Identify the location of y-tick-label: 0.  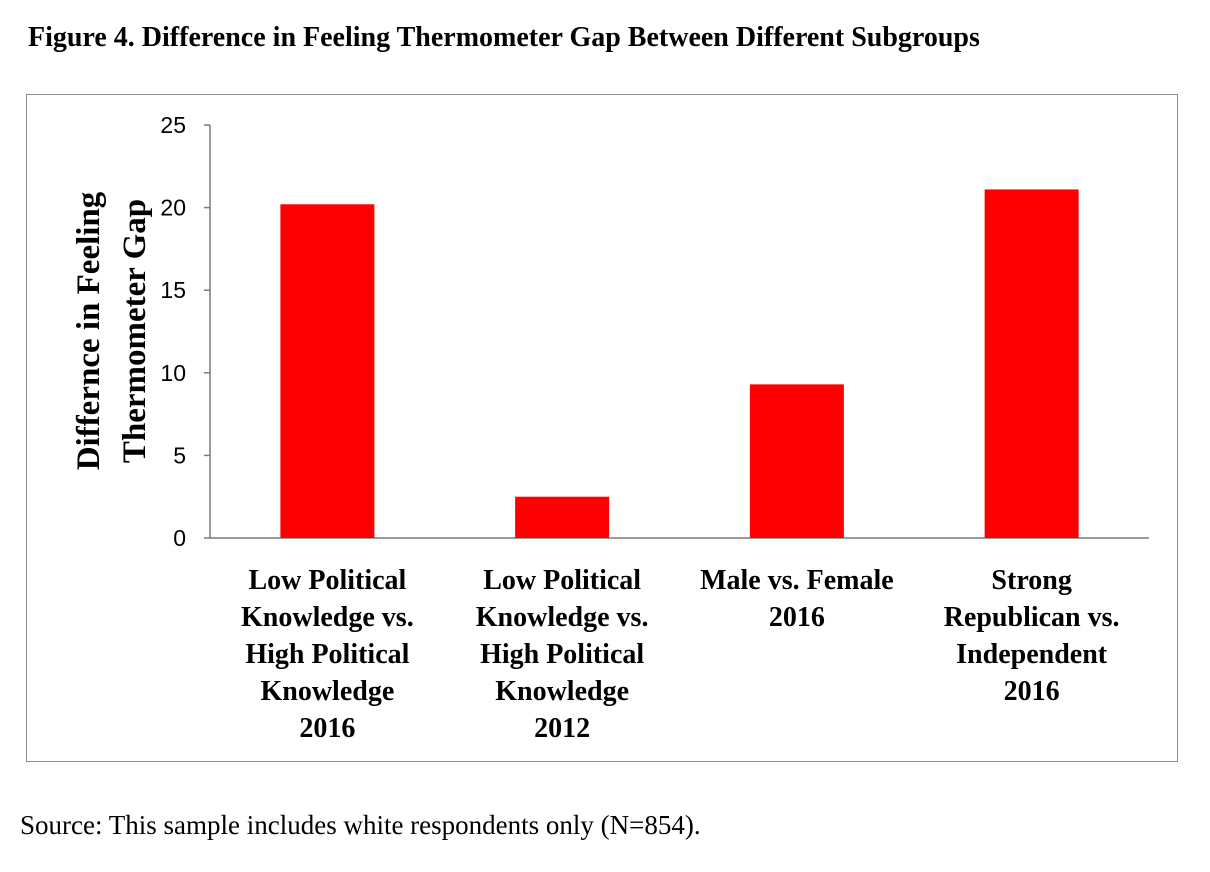
(179, 538).